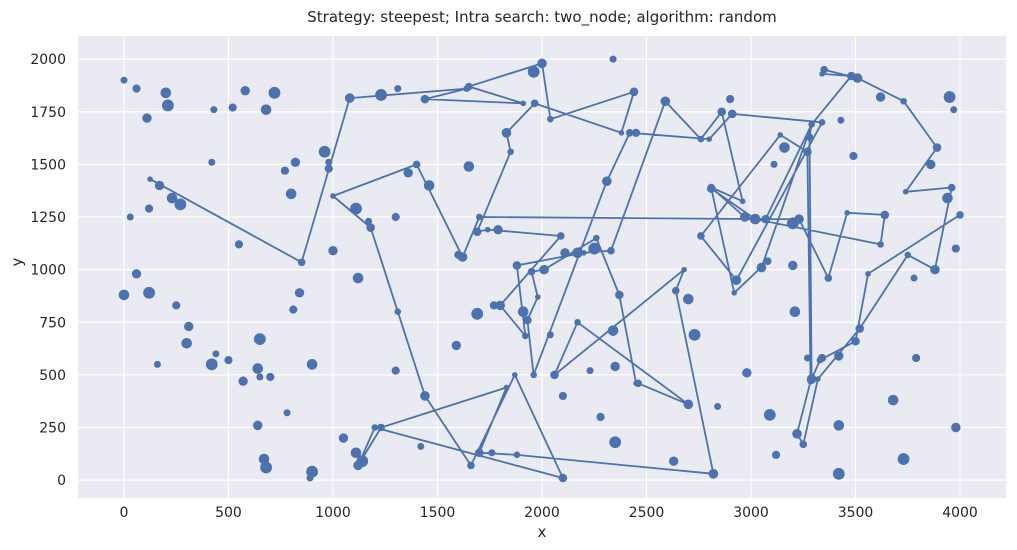 This screenshot has height=550, width=1017. Describe the element at coordinates (48, 113) in the screenshot. I see `y-tick-label: 1750` at that location.